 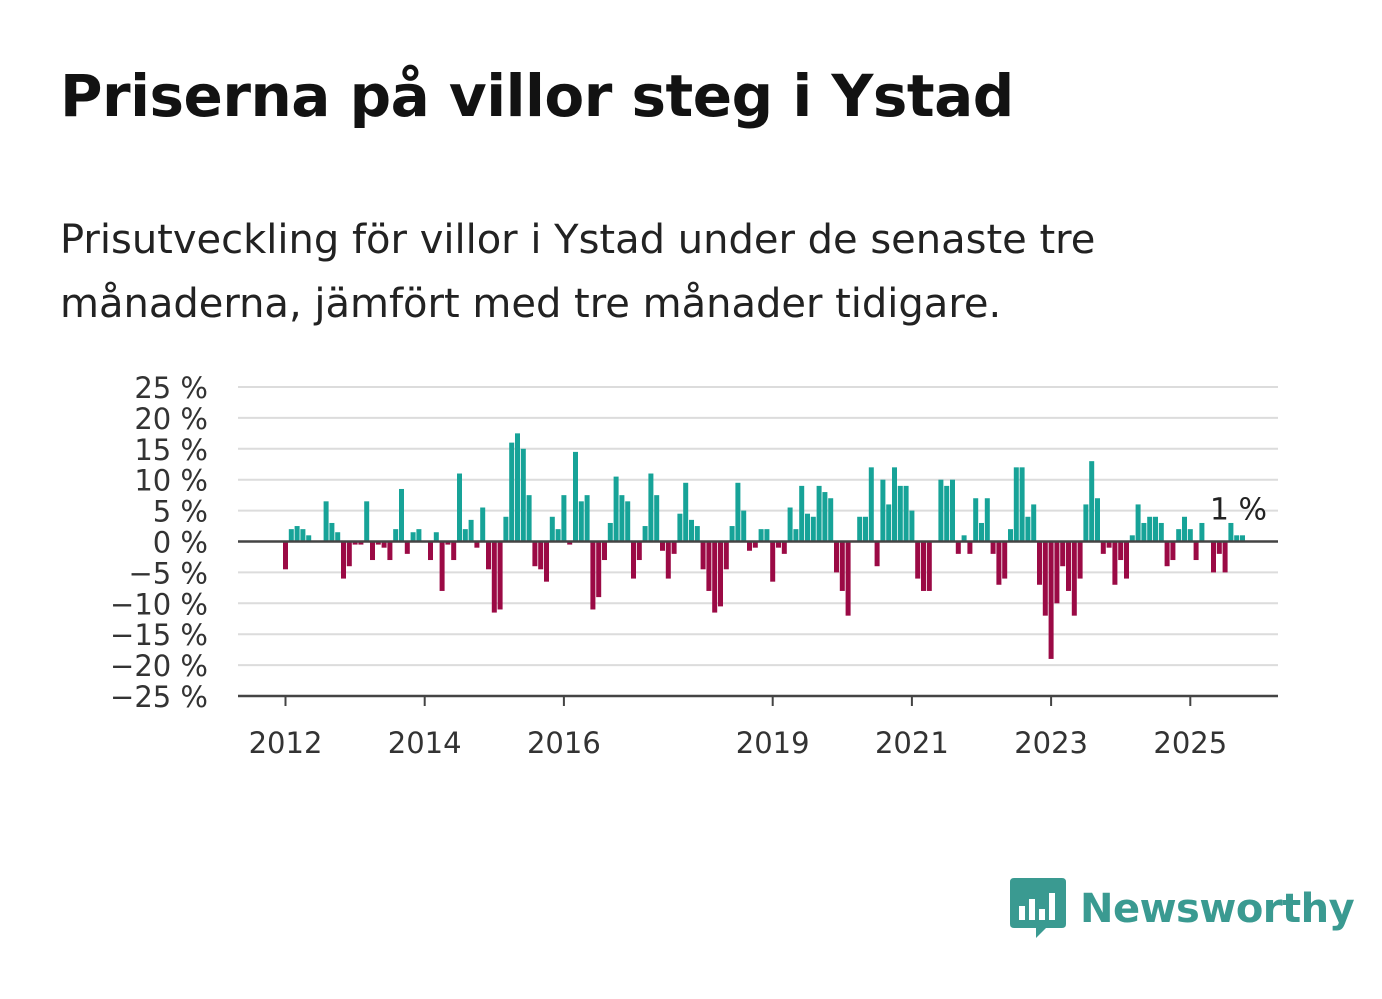 What do you see at coordinates (1051, 743) in the screenshot?
I see `x-tick-label: 2023` at bounding box center [1051, 743].